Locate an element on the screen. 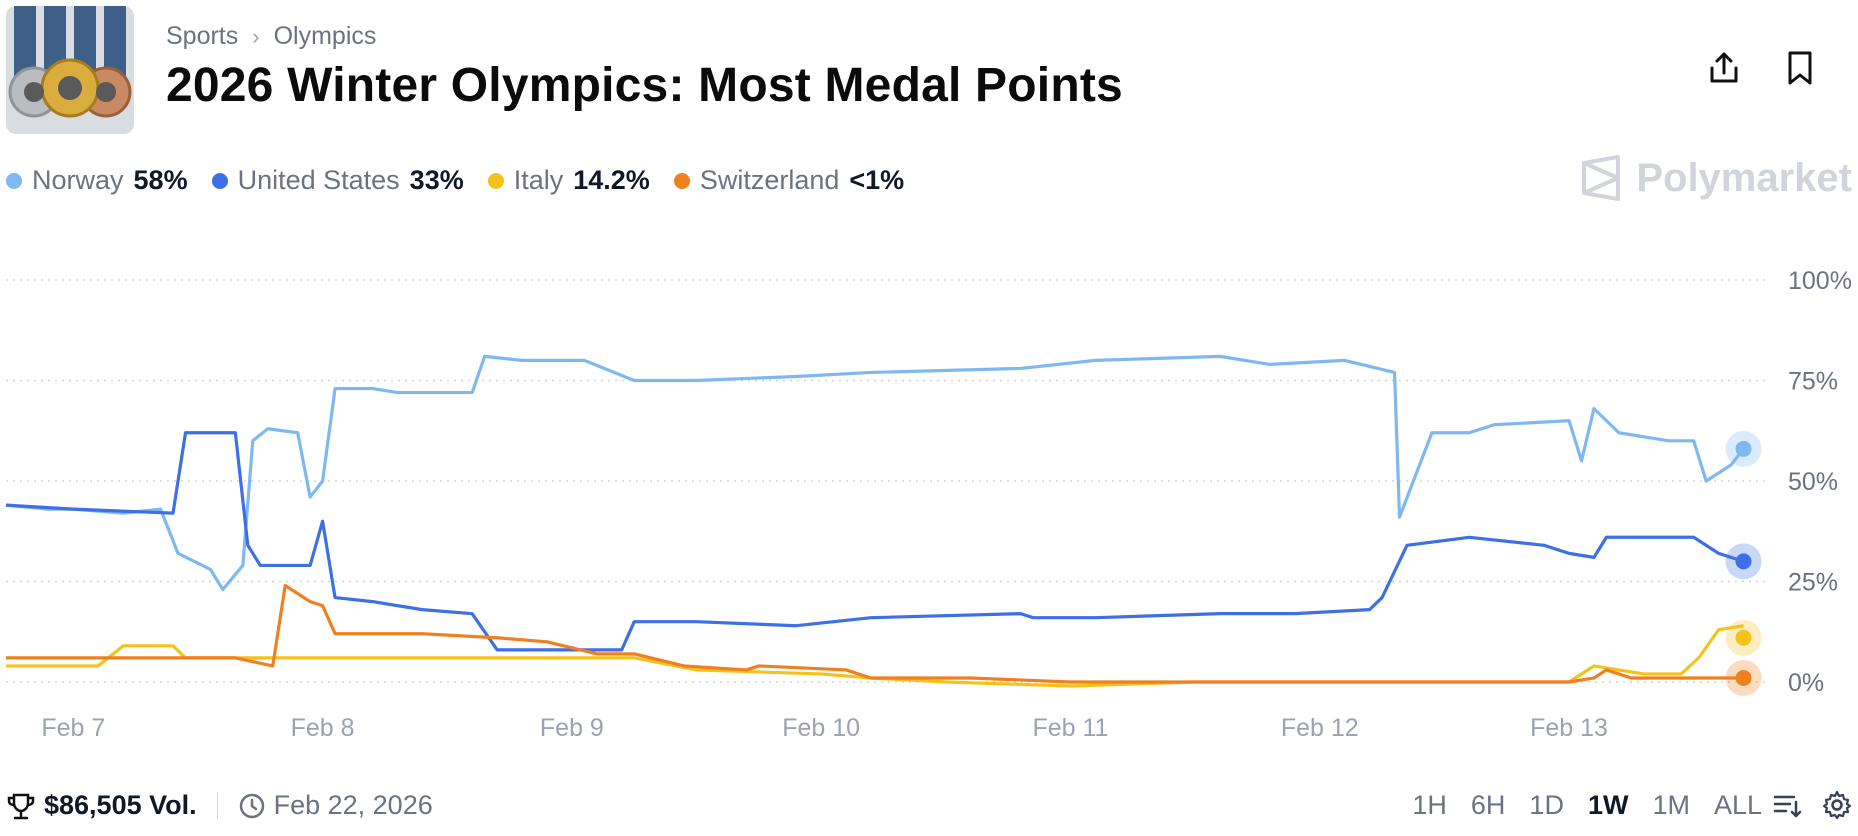 Image resolution: width=1858 pixels, height=836 pixels. y-tick-label: 100% is located at coordinates (1820, 281).